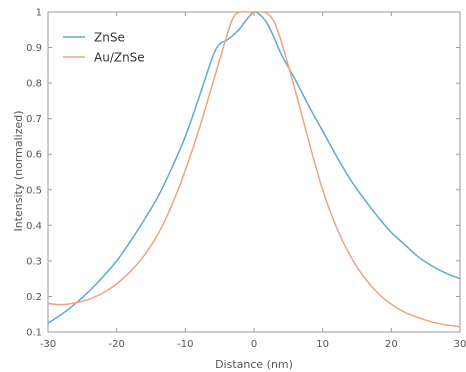 The width and height of the screenshot is (466, 372). What do you see at coordinates (34, 119) in the screenshot?
I see `y-tick-label: 0.7` at bounding box center [34, 119].